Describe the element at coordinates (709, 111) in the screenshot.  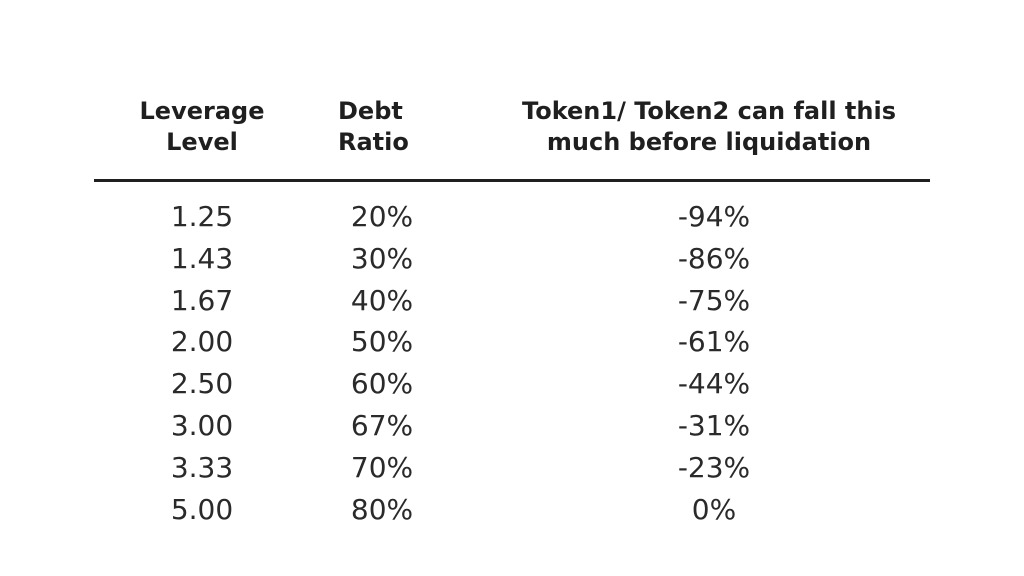
I see `header-text: Token1/ Token2 can fall this` at that location.